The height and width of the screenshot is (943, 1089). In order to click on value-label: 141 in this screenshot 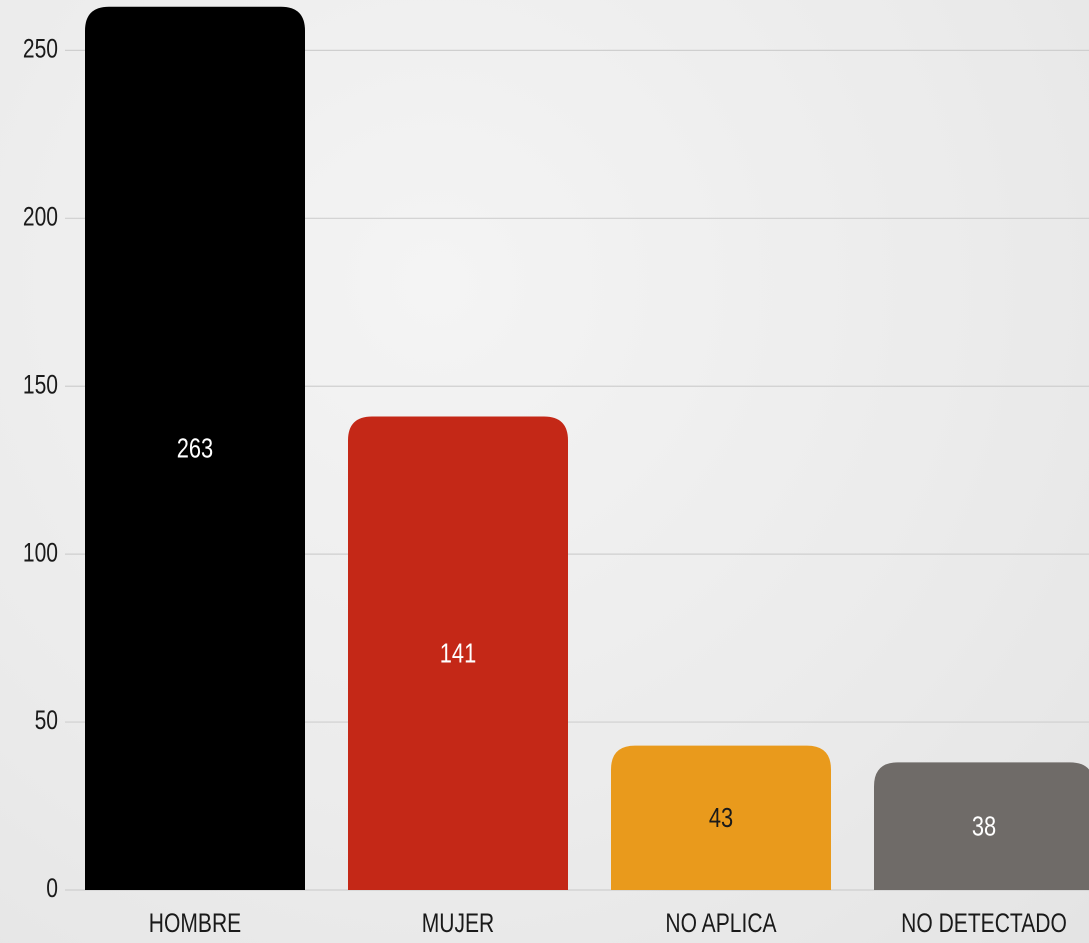, I will do `click(458, 653)`.